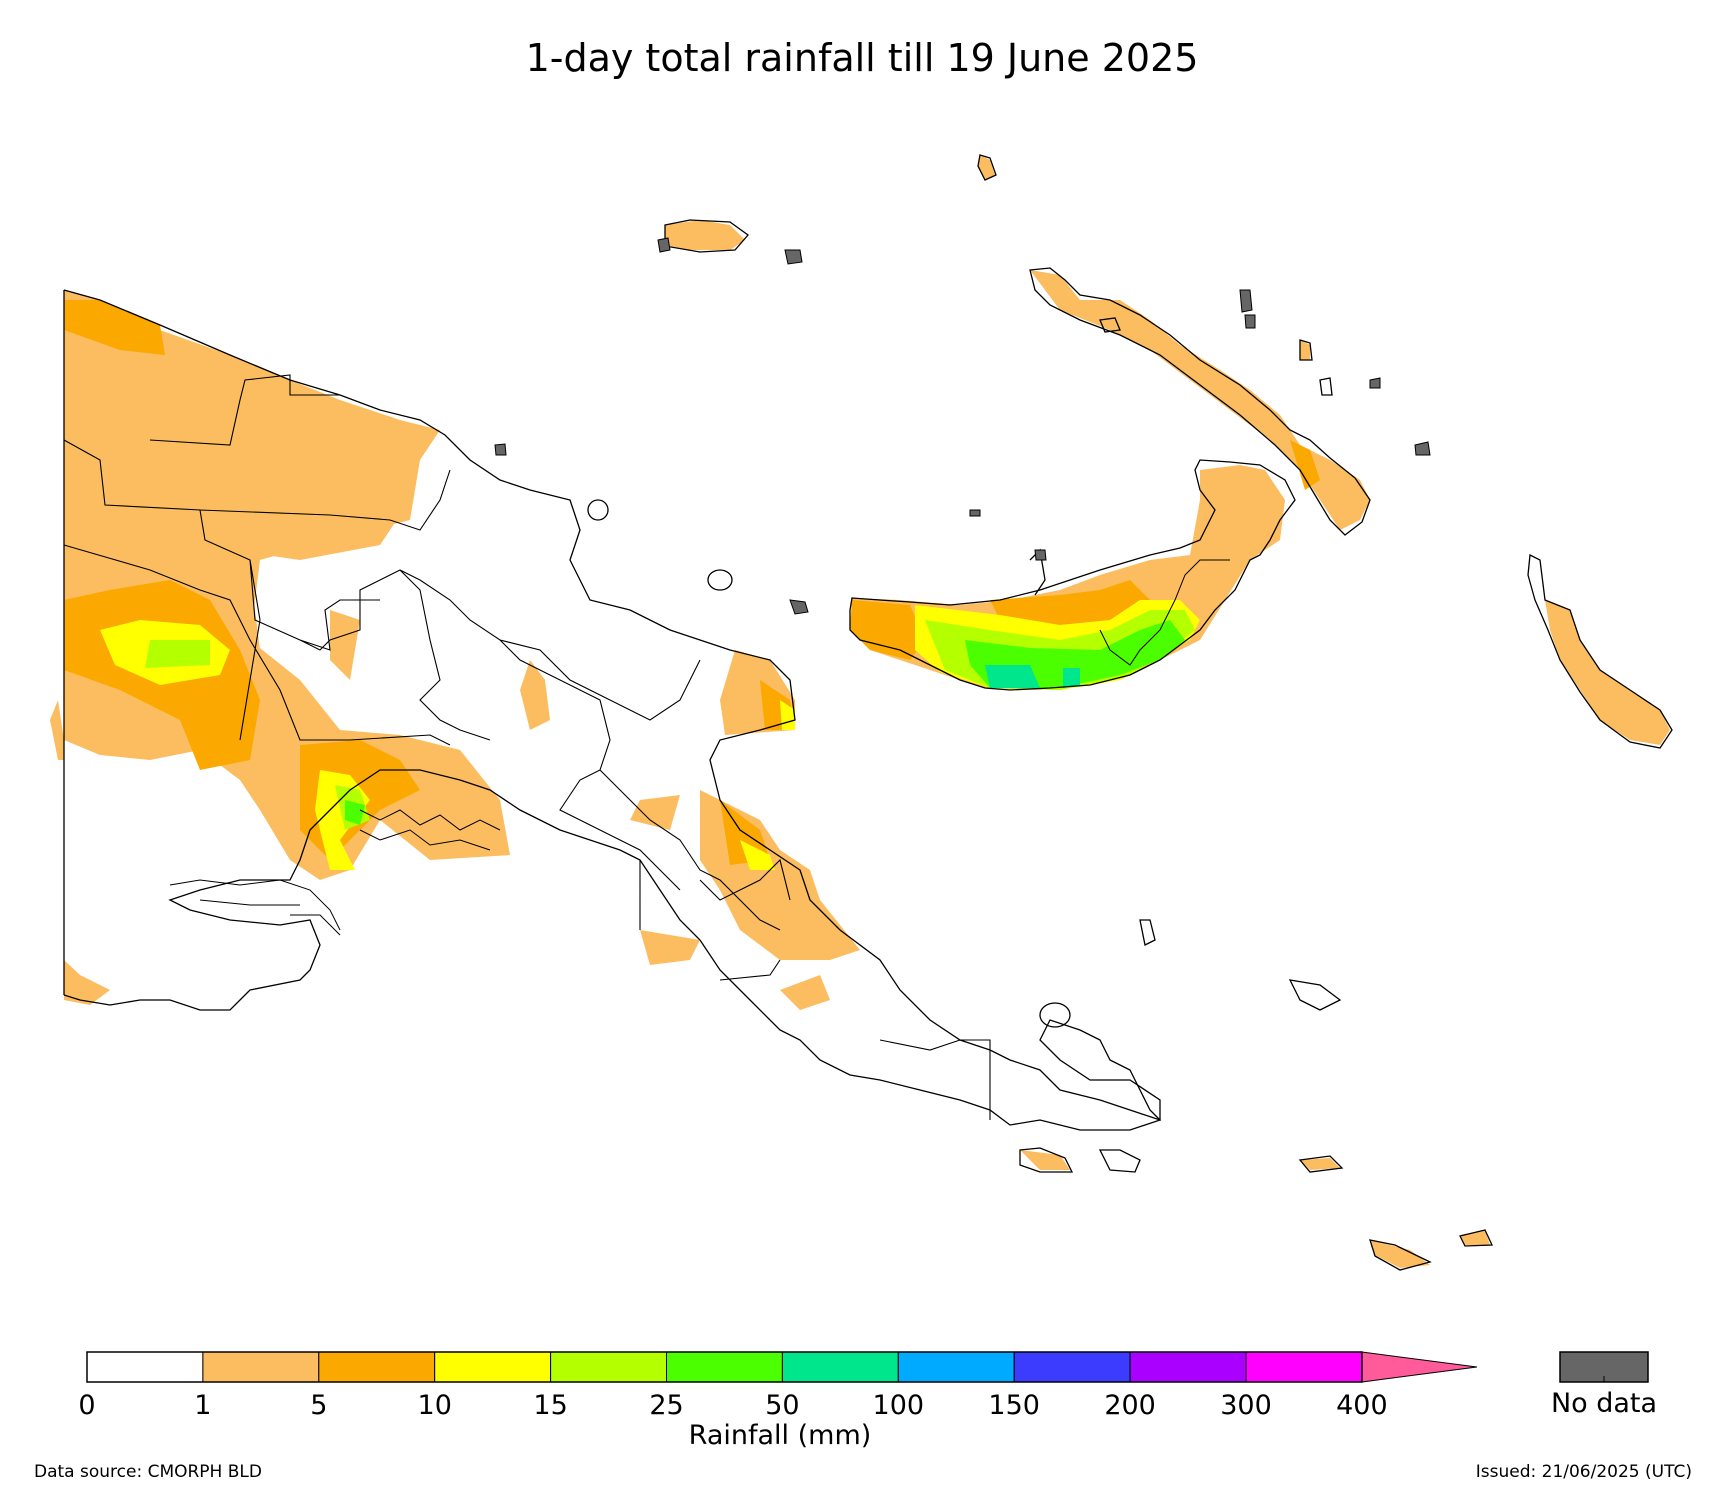 The image size is (1724, 1494). What do you see at coordinates (202, 1405) in the screenshot?
I see `colorbar-tick-label: 1` at bounding box center [202, 1405].